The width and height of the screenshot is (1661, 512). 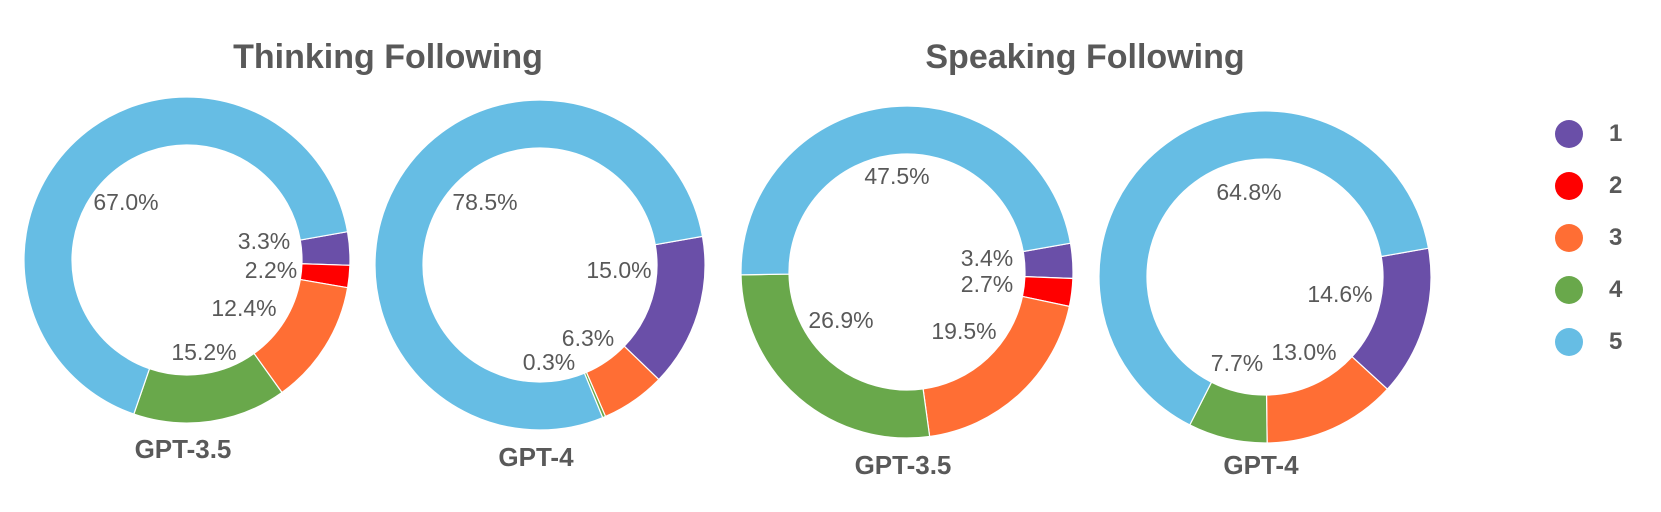 I want to click on legend-item-5: 5, so click(x=1588, y=342).